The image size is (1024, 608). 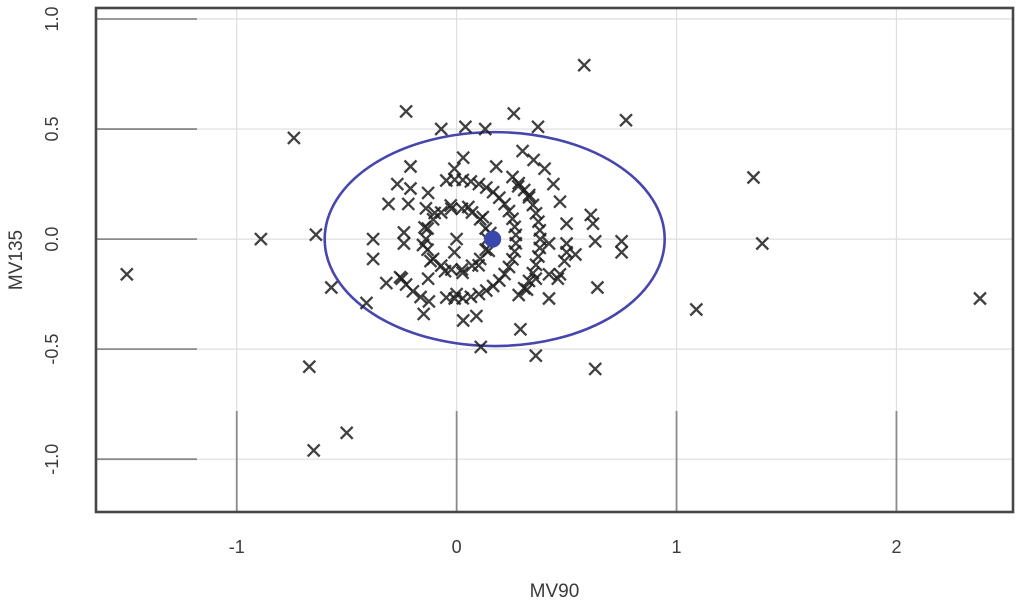 I want to click on mean-point, so click(x=493, y=239).